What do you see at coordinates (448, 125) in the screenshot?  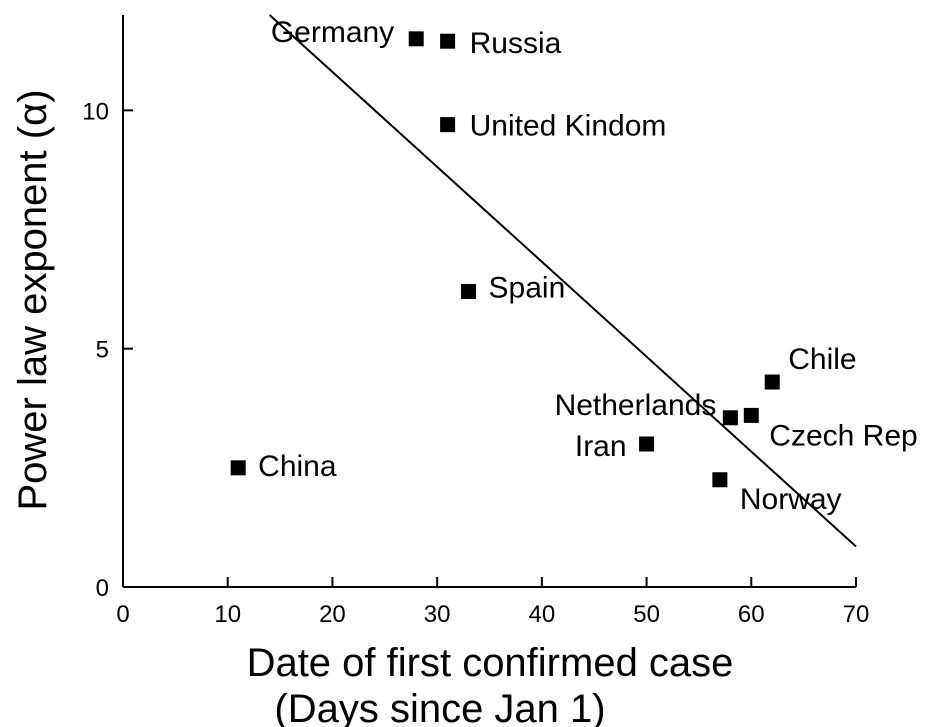 I see `data-point-united-kindom` at bounding box center [448, 125].